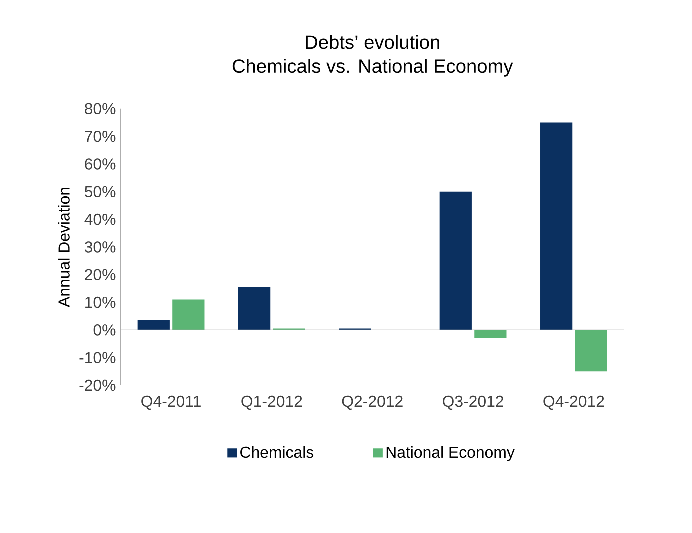 Image resolution: width=692 pixels, height=533 pixels. I want to click on y-tick-label: -10%, so click(98, 358).